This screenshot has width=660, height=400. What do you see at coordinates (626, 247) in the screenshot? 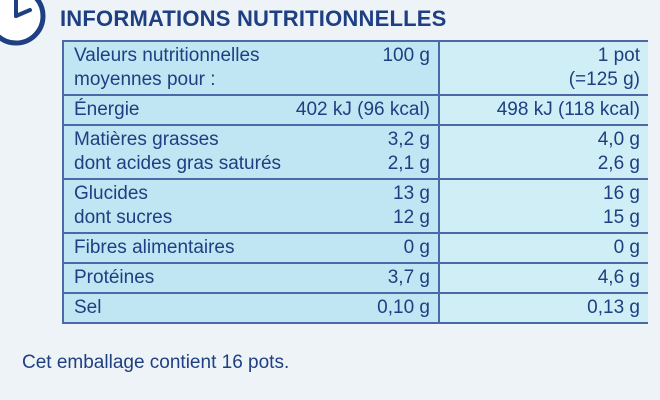
I see `value-per-pot: 0 g` at bounding box center [626, 247].